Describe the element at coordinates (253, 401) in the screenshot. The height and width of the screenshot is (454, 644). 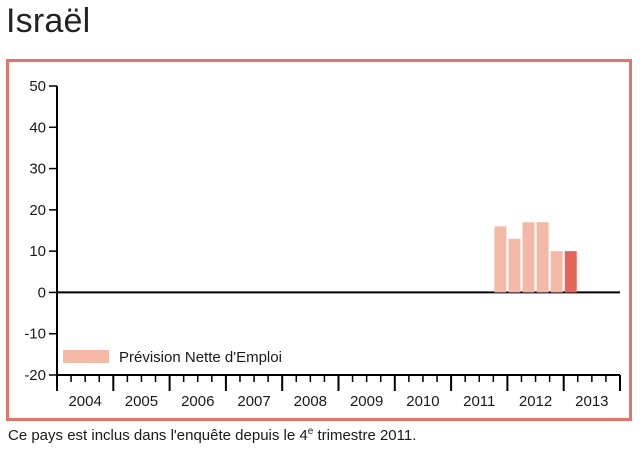
I see `x-tick-label: 2007` at that location.